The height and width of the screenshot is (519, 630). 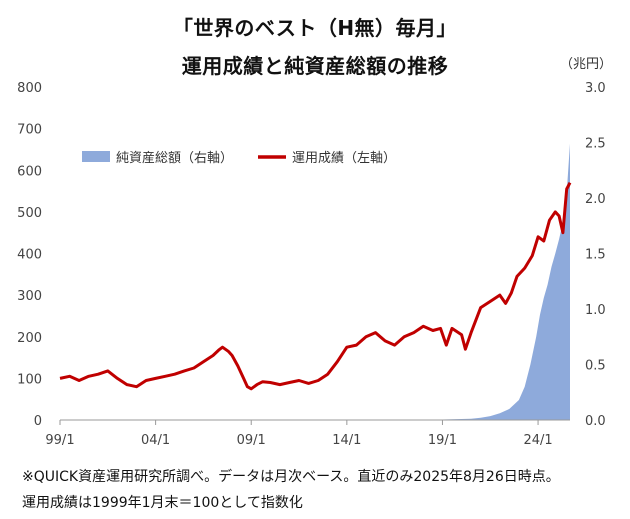 What do you see at coordinates (29, 130) in the screenshot?
I see `left-tick-label: 700` at bounding box center [29, 130].